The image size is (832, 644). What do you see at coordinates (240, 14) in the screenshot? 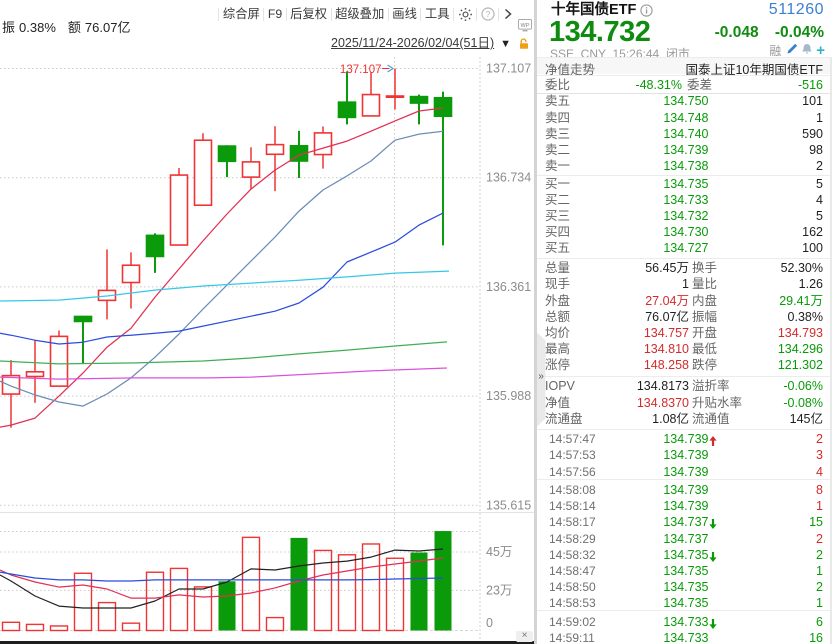
I see `toolbar-item-1: 综合屏` at bounding box center [240, 14].